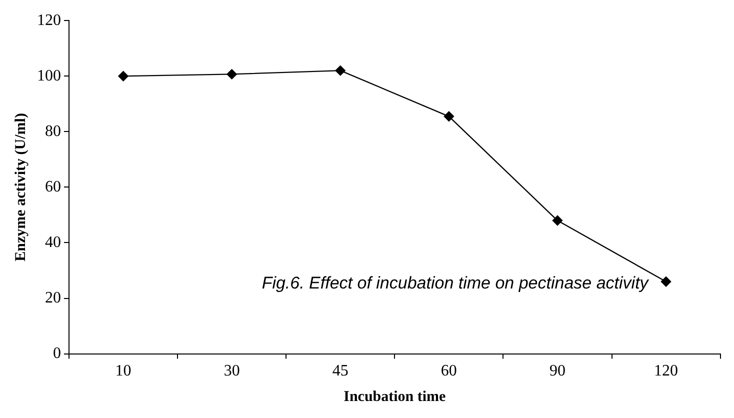  I want to click on y-tick-label: 80, so click(53, 131).